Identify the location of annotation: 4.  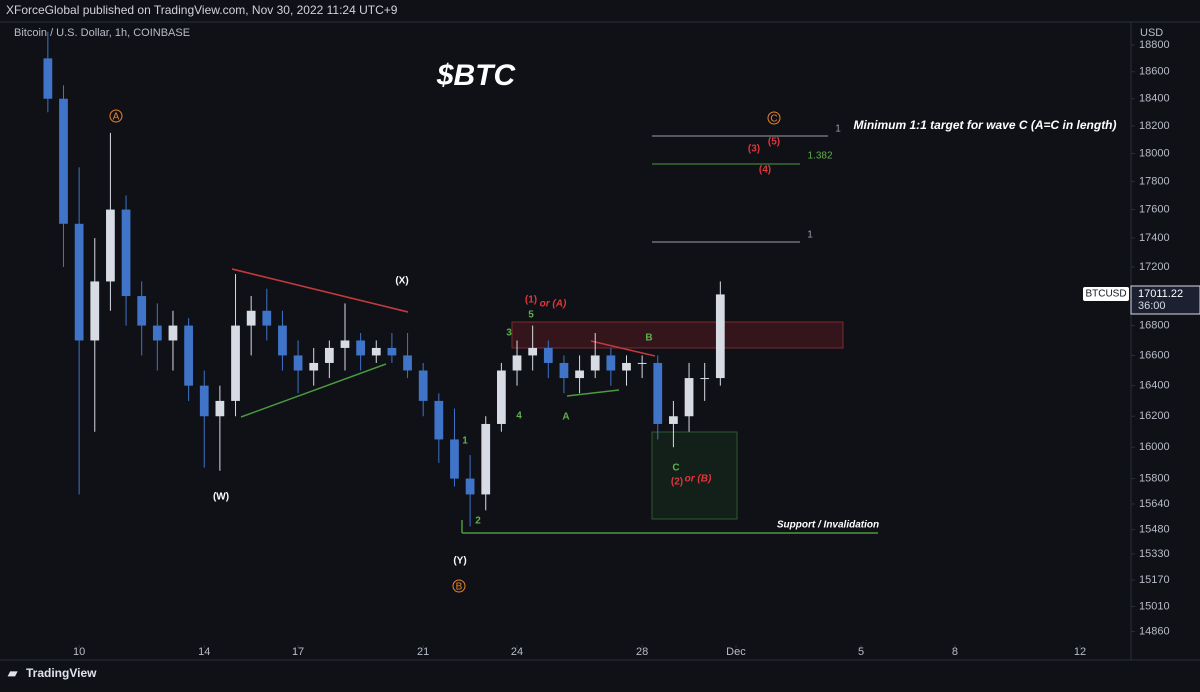
(519, 416).